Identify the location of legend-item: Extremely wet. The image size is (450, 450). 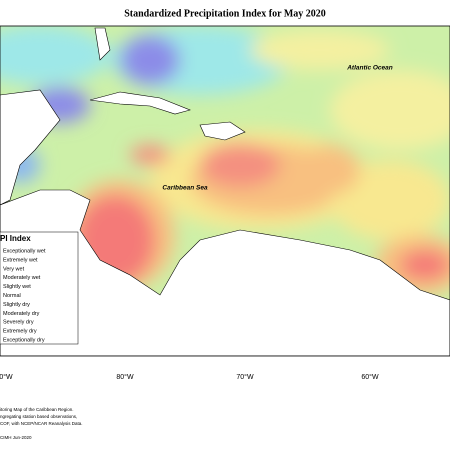
(20, 260).